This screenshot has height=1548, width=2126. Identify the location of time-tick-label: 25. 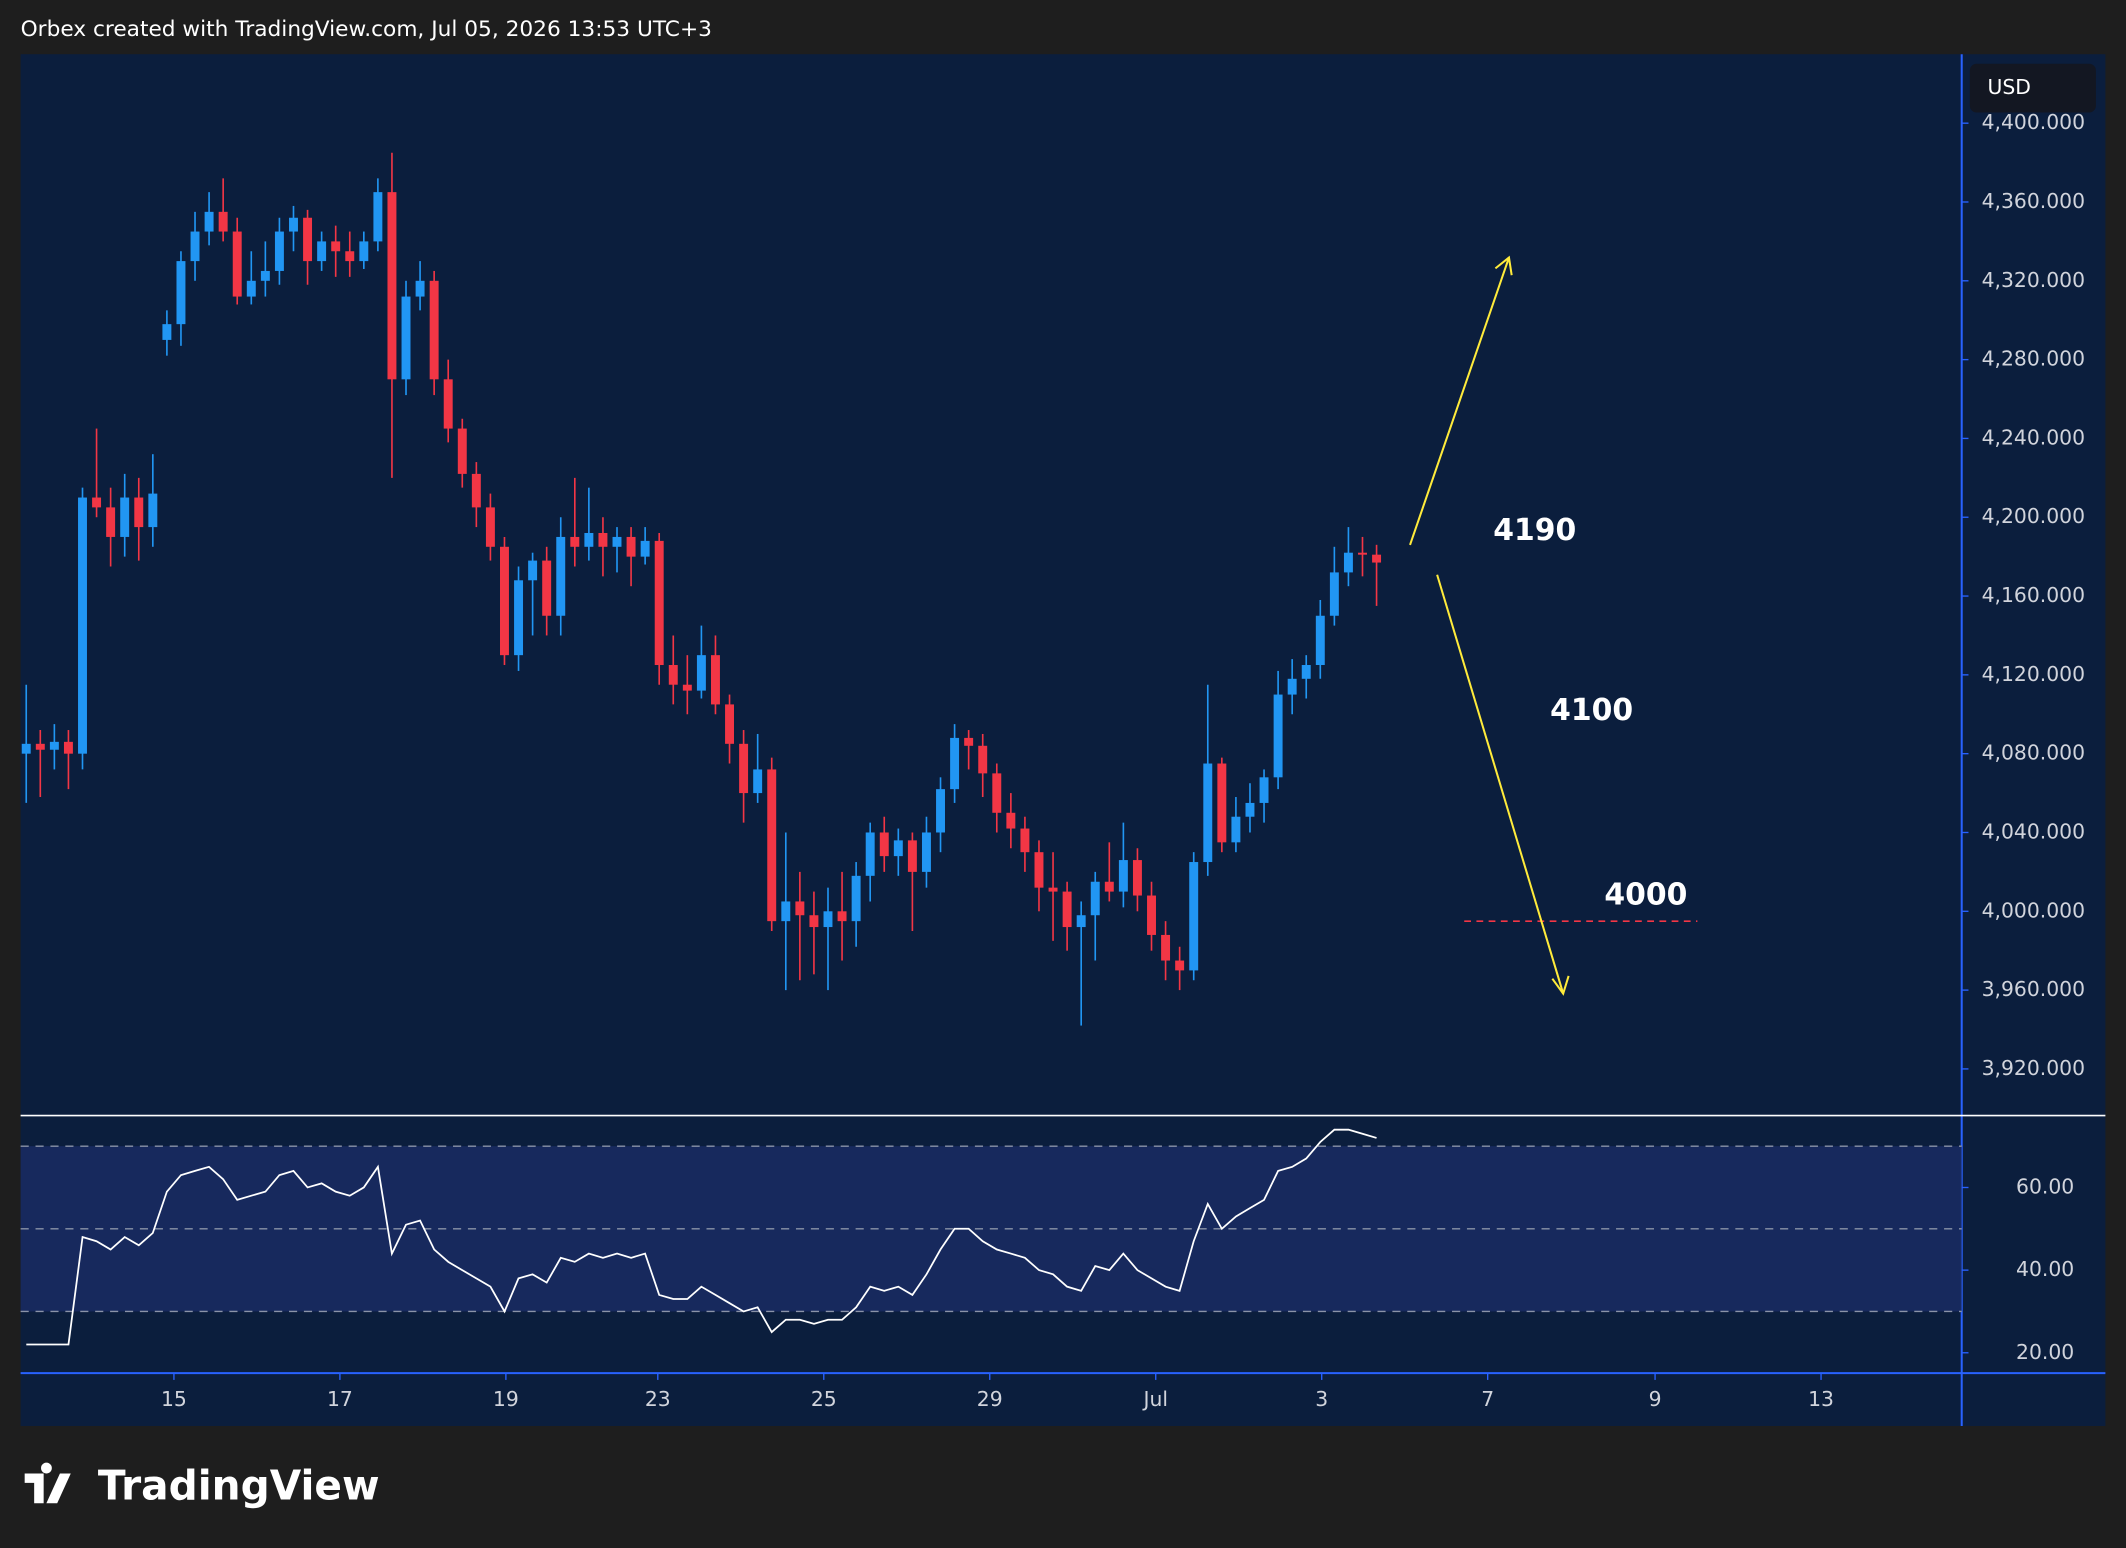
(824, 1399).